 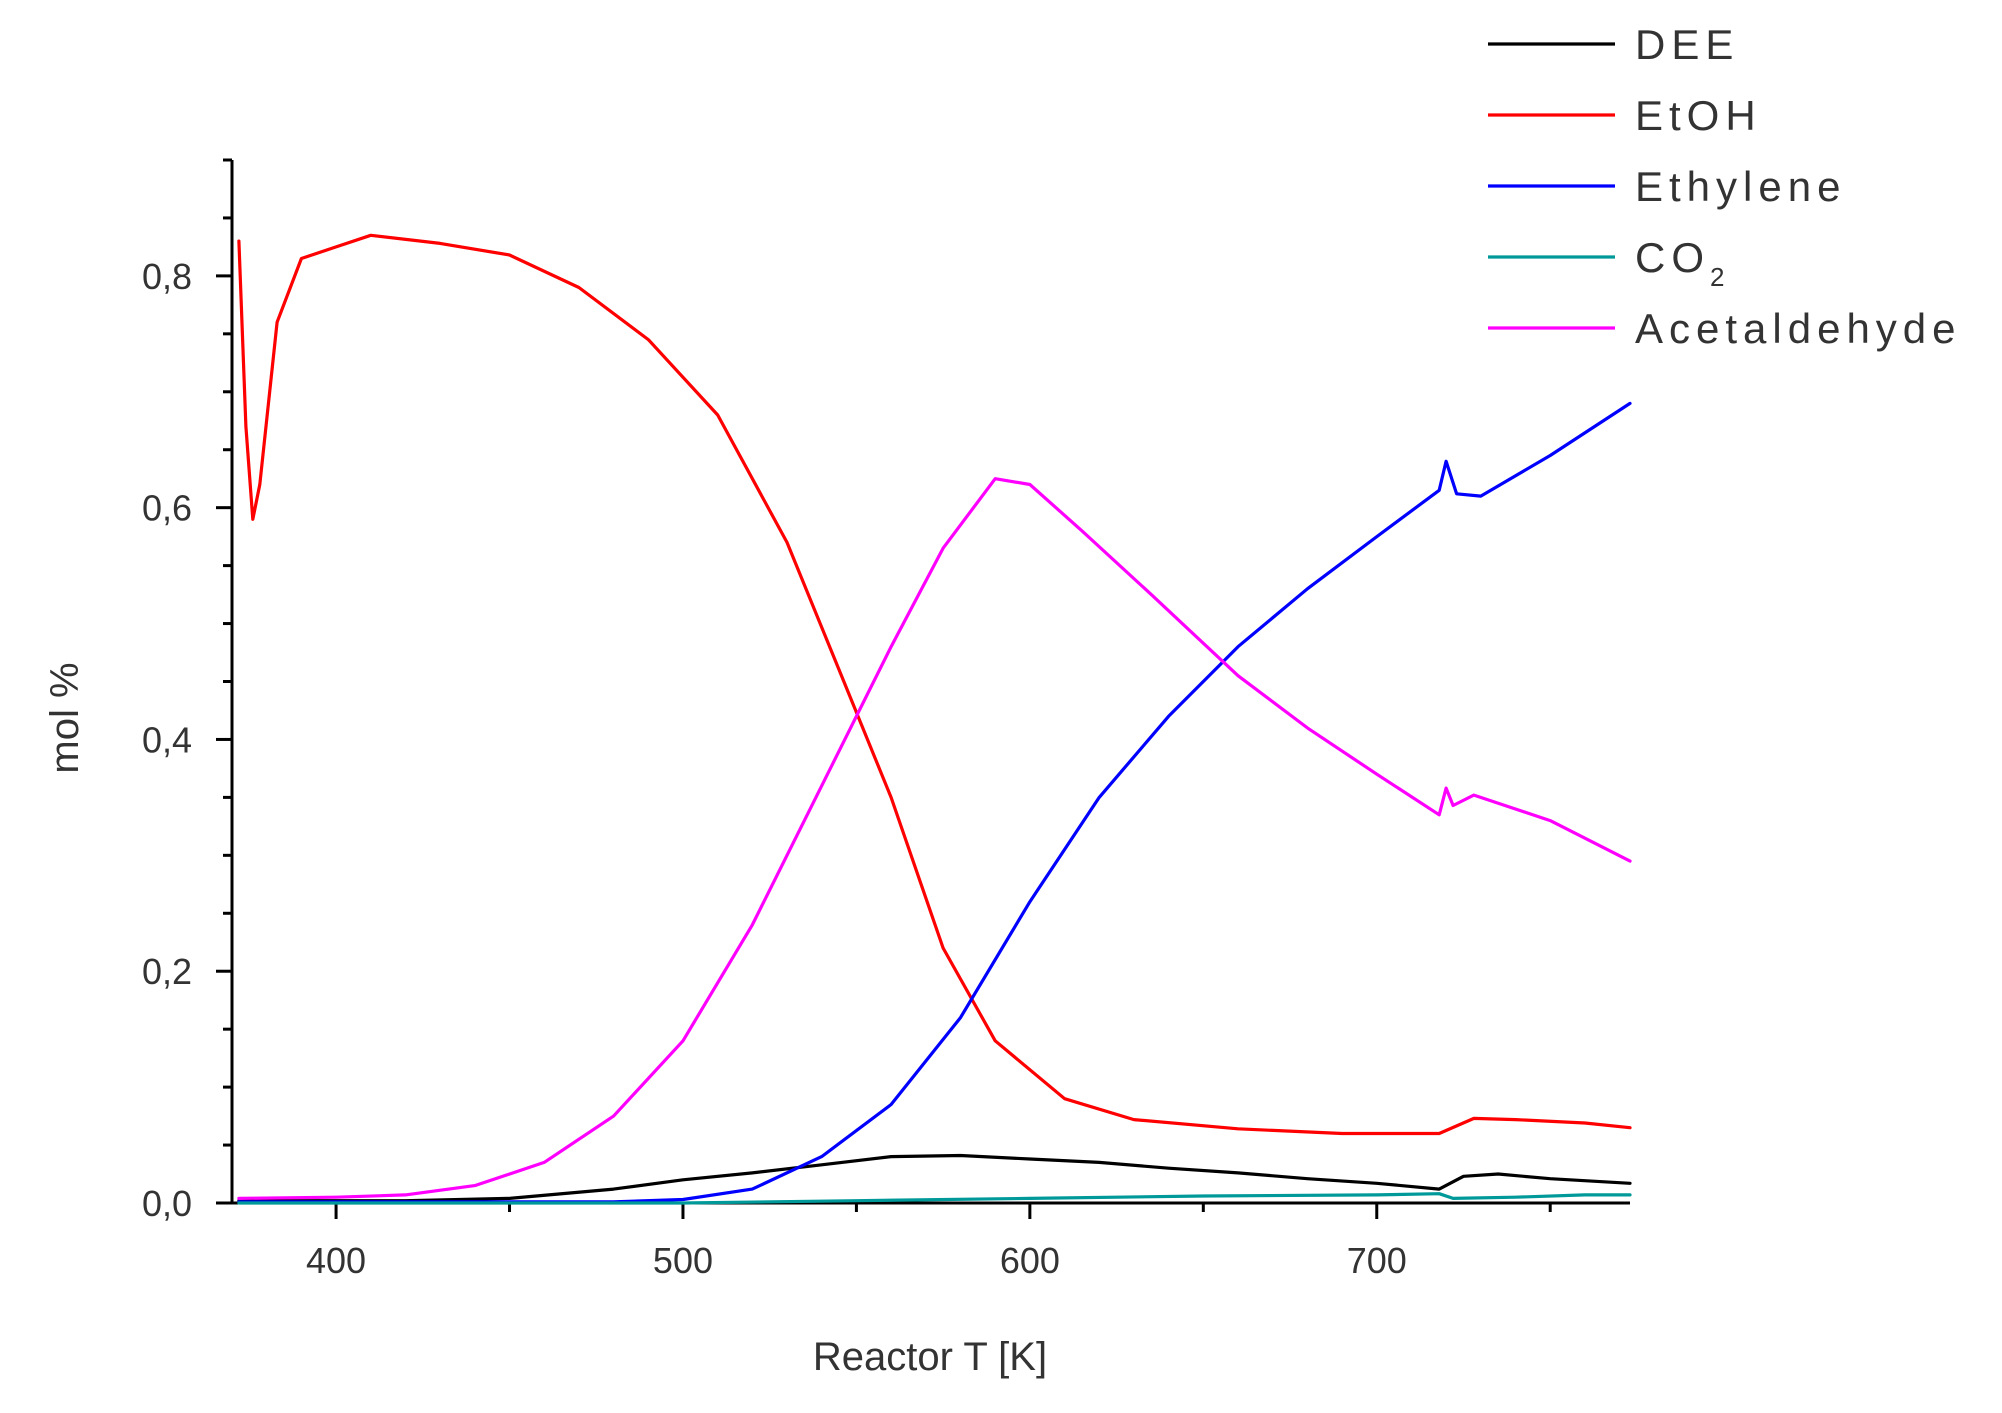 What do you see at coordinates (1740, 186) in the screenshot?
I see `legend-label-ethylene: Ethylene` at bounding box center [1740, 186].